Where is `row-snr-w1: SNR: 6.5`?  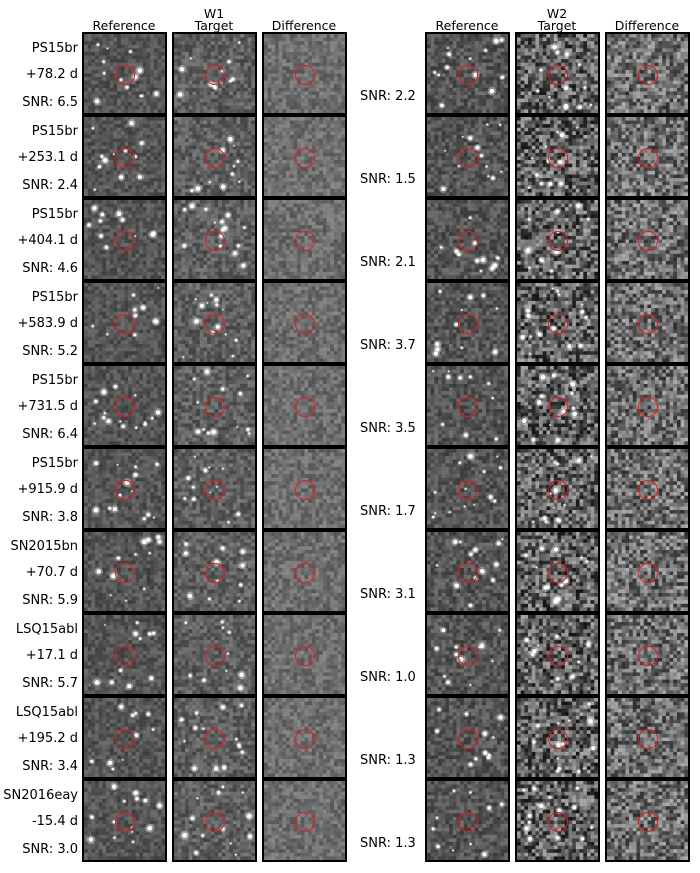
row-snr-w1: SNR: 6.5 is located at coordinates (50, 103).